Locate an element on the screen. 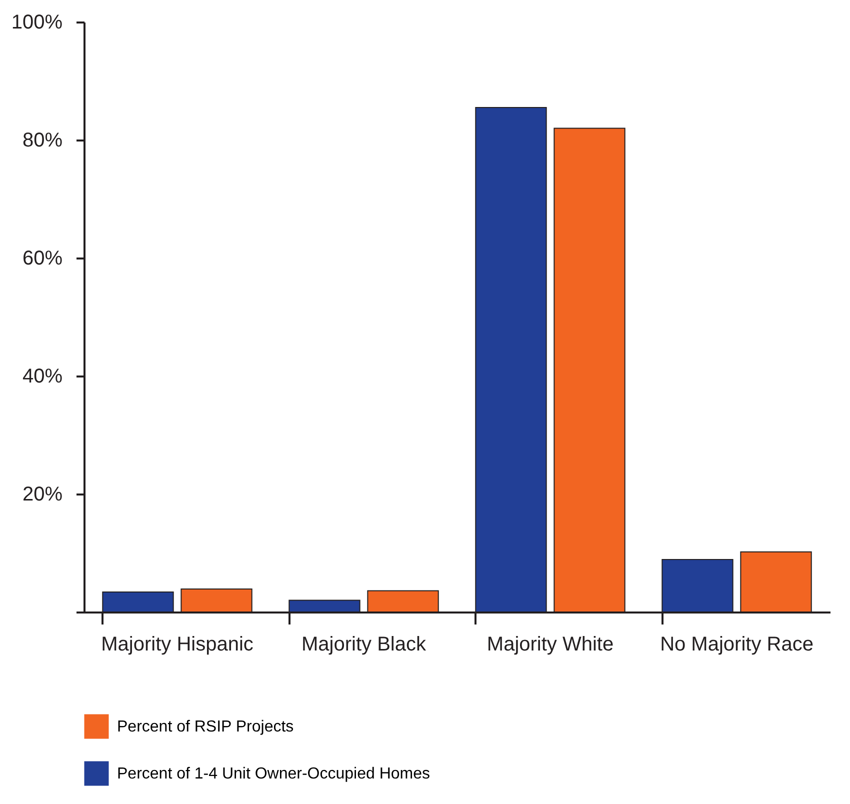  y-tick-label: 60% is located at coordinates (42, 259).